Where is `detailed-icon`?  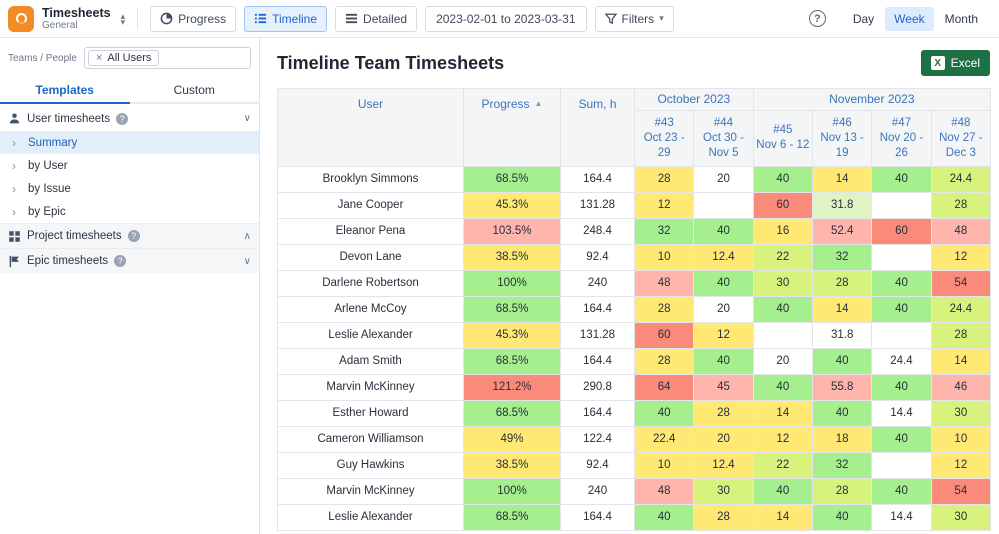 detailed-icon is located at coordinates (351, 18).